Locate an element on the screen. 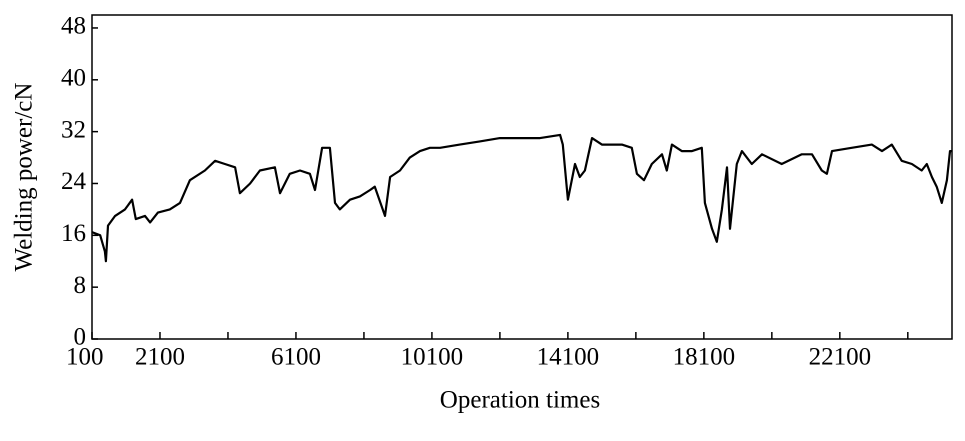  y-tick-label: 0 is located at coordinates (80, 337).